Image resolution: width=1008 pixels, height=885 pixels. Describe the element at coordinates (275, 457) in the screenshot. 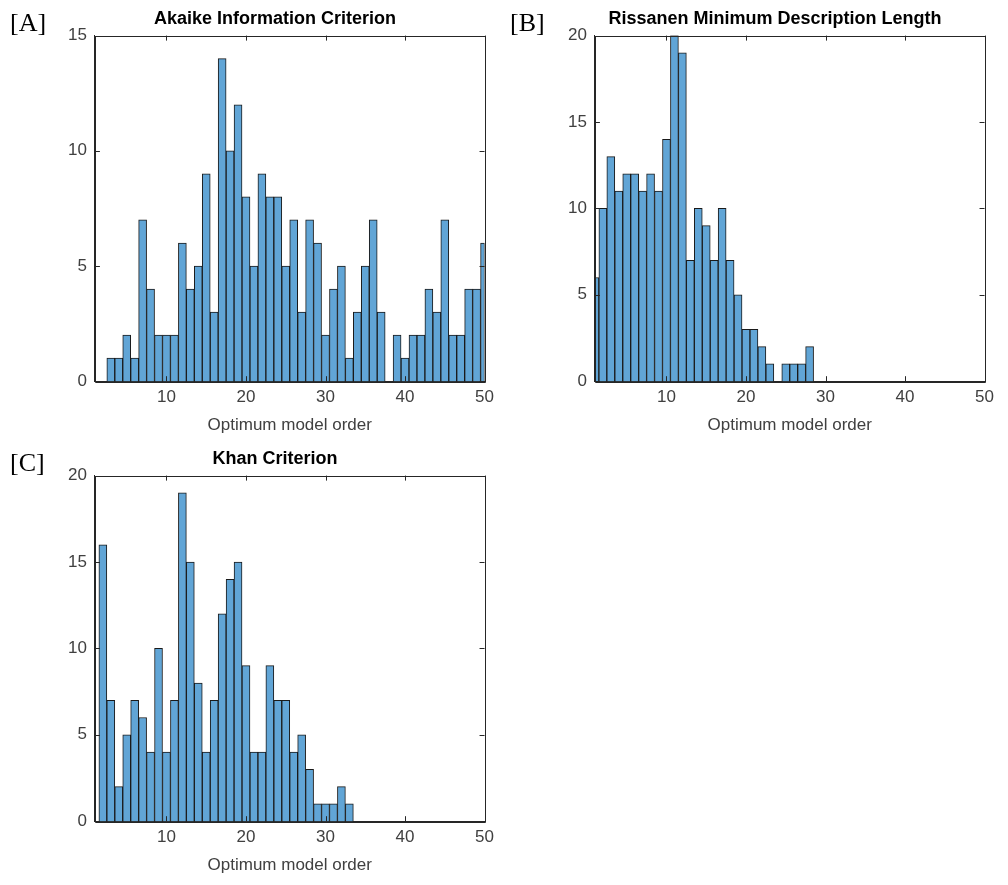

I see `chart-title: Khan Criterion` at that location.